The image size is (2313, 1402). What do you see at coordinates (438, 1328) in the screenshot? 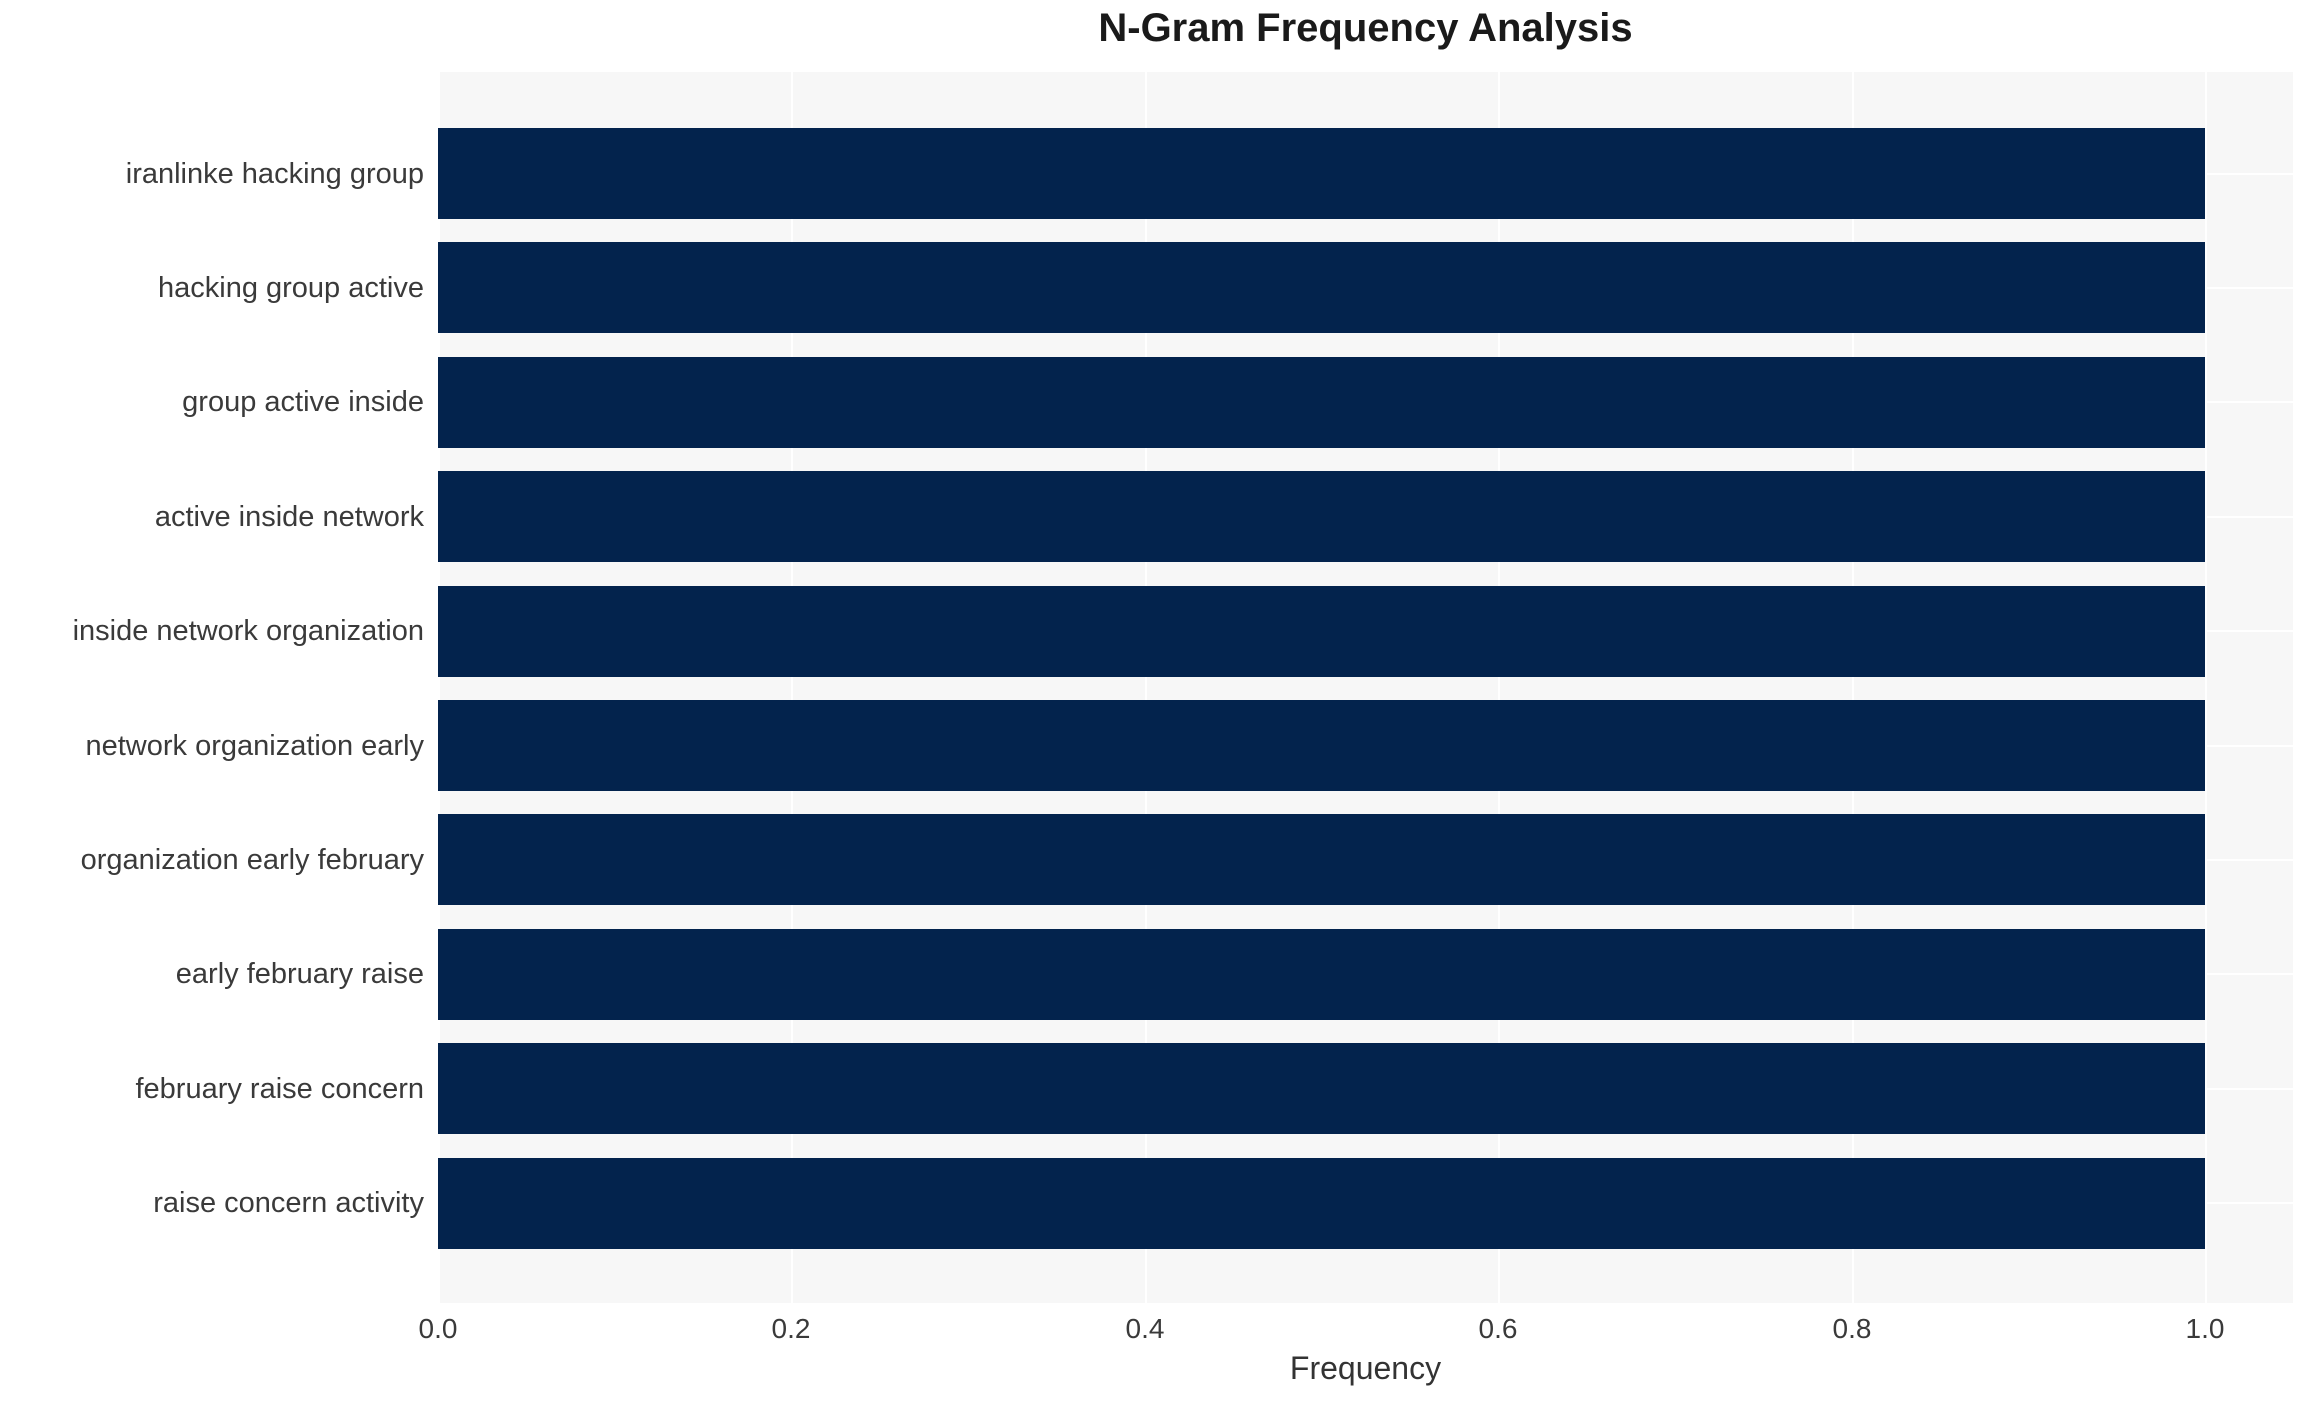
I see `x-tick-label: 0.0` at bounding box center [438, 1328].